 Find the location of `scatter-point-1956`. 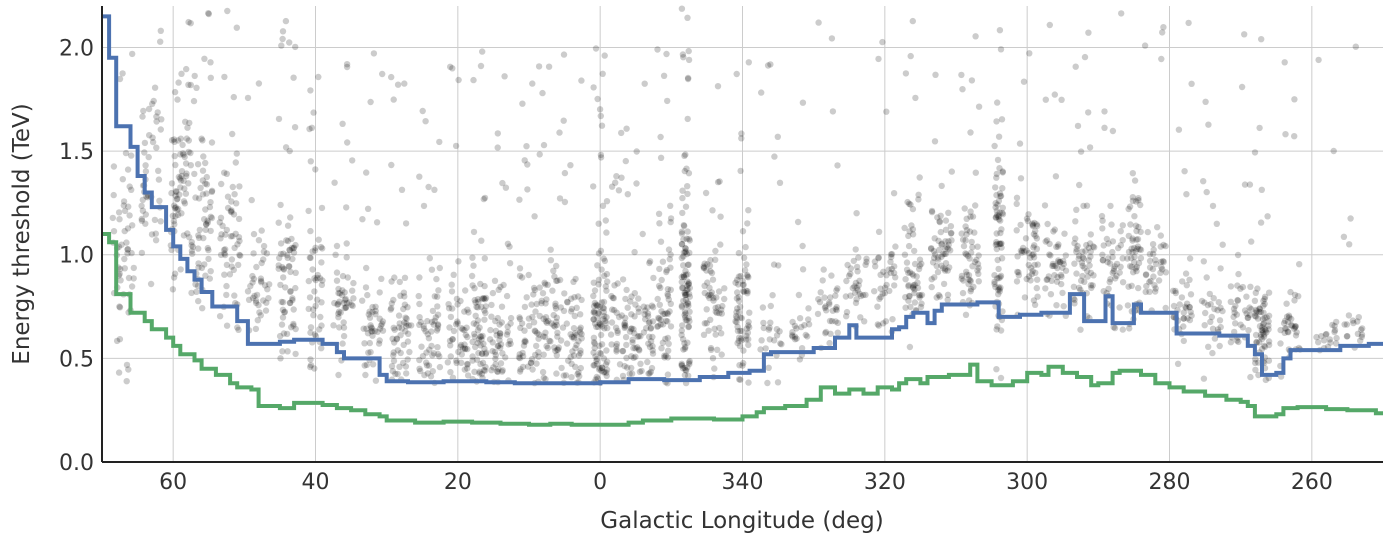

scatter-point-1956 is located at coordinates (1000, 243).